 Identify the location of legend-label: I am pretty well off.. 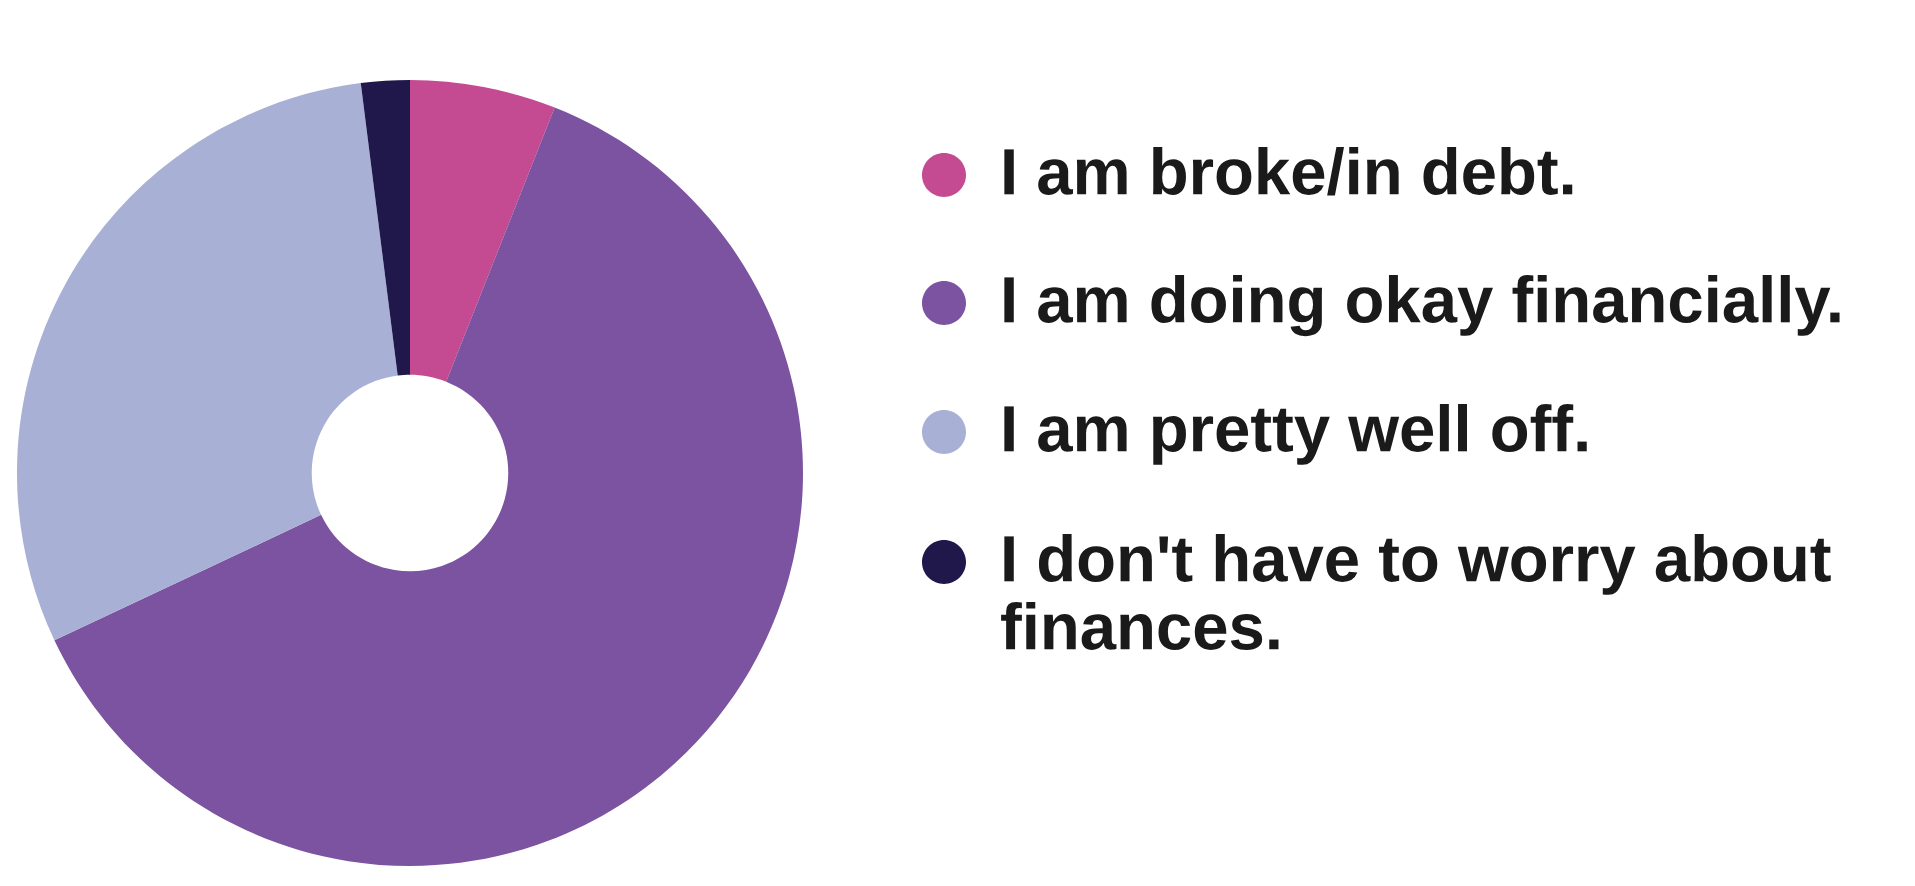
(1295, 434).